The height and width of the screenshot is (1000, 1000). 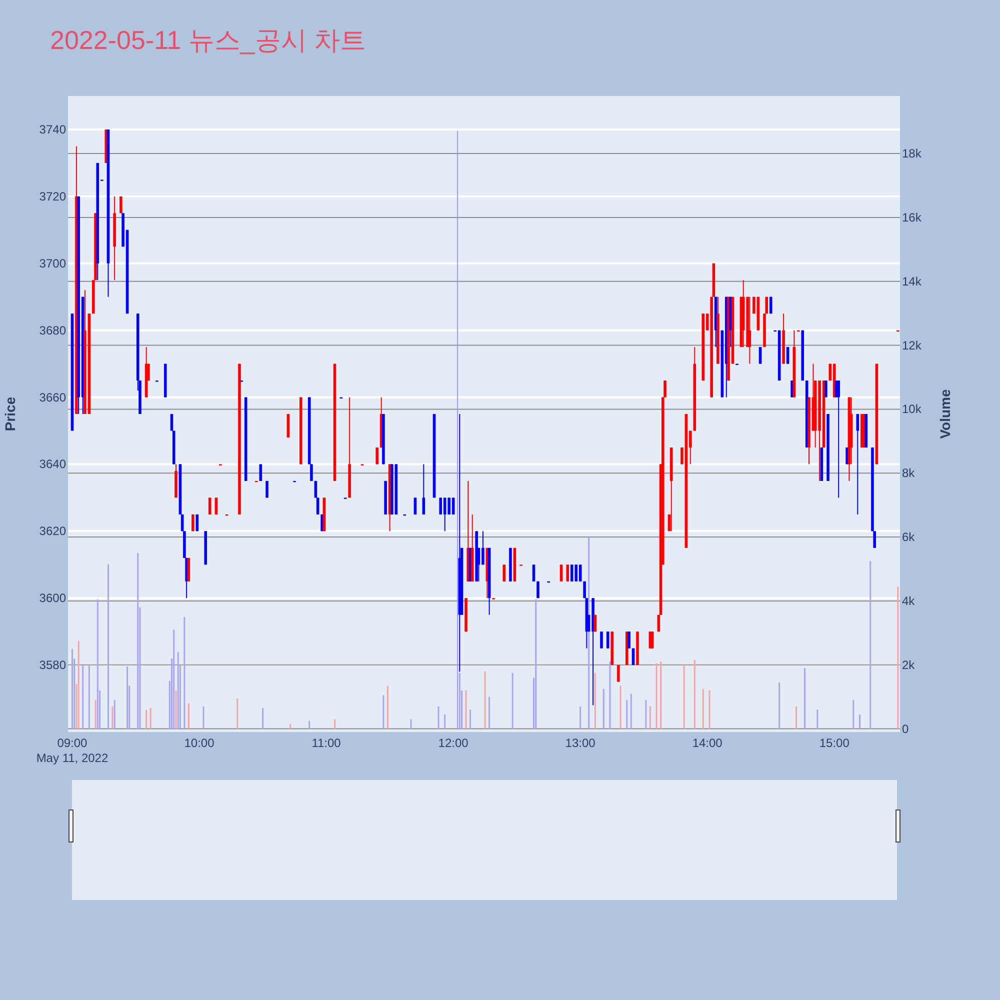 What do you see at coordinates (912, 281) in the screenshot?
I see `y2-tick-label: 14k` at bounding box center [912, 281].